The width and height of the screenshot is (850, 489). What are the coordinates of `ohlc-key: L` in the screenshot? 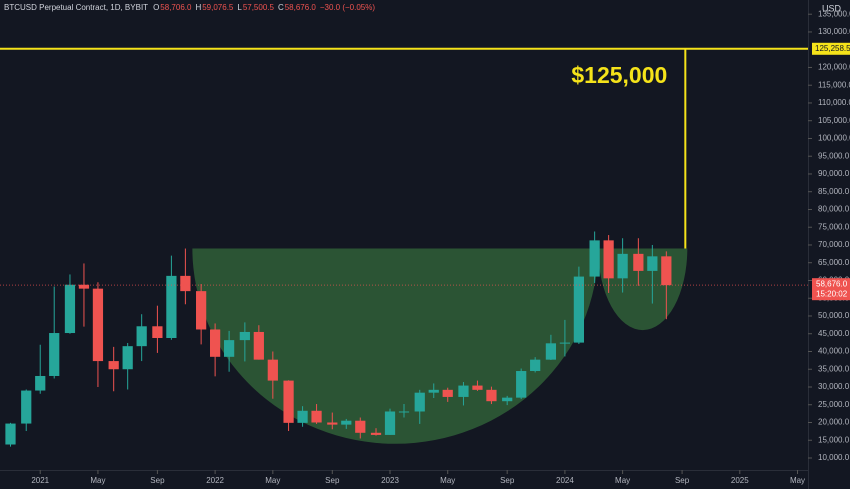 It's located at (239, 7).